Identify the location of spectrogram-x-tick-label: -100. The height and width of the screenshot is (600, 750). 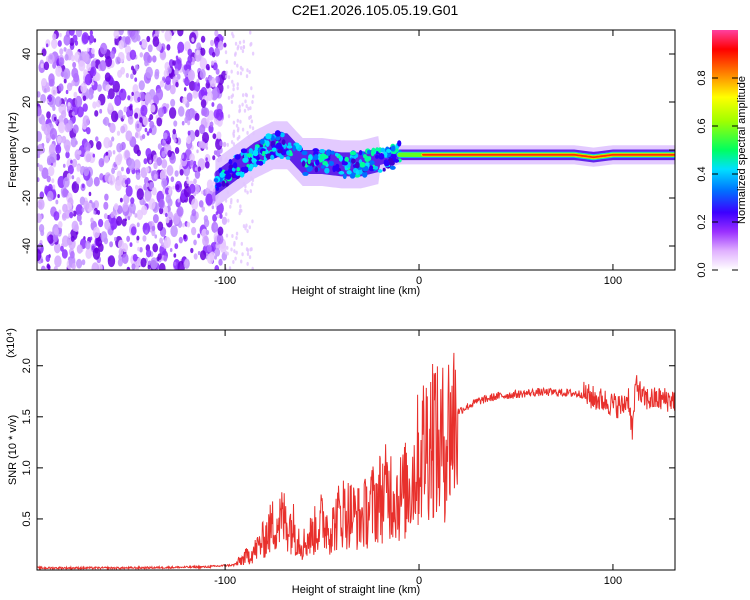
(225, 281).